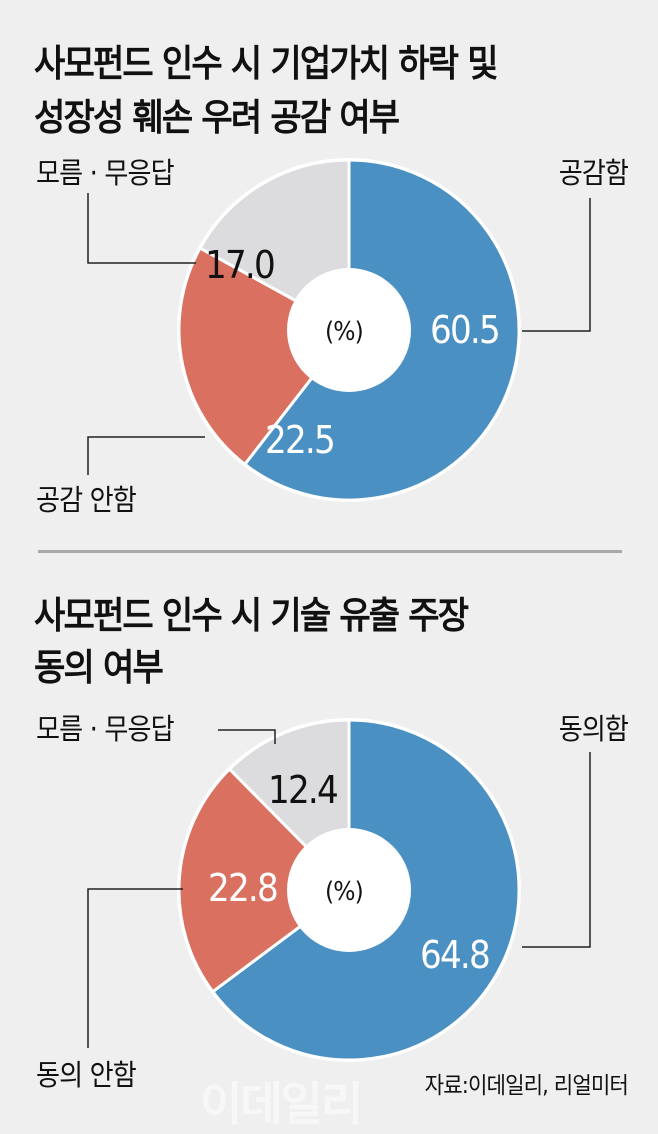 The image size is (658, 1134). What do you see at coordinates (86, 500) in the screenshot?
I see `chart1-label-disagree: 공감 안함` at bounding box center [86, 500].